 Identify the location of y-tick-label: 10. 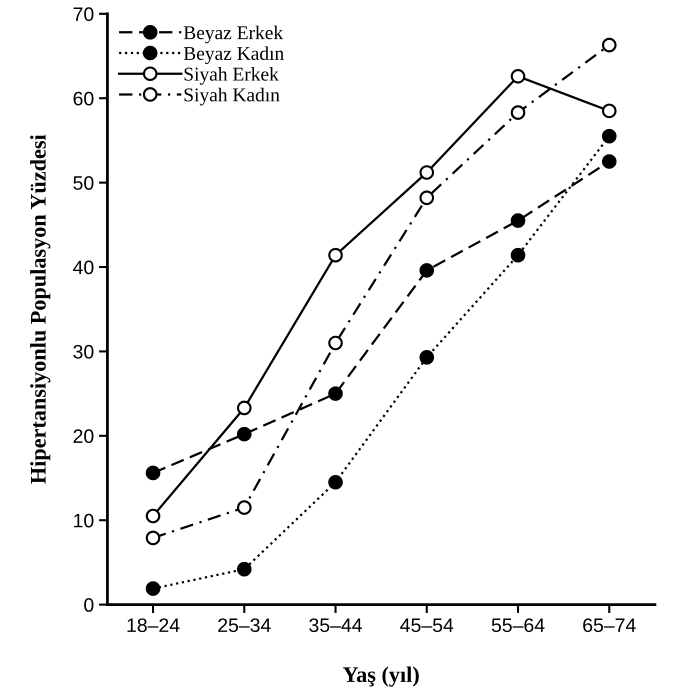
(84, 521).